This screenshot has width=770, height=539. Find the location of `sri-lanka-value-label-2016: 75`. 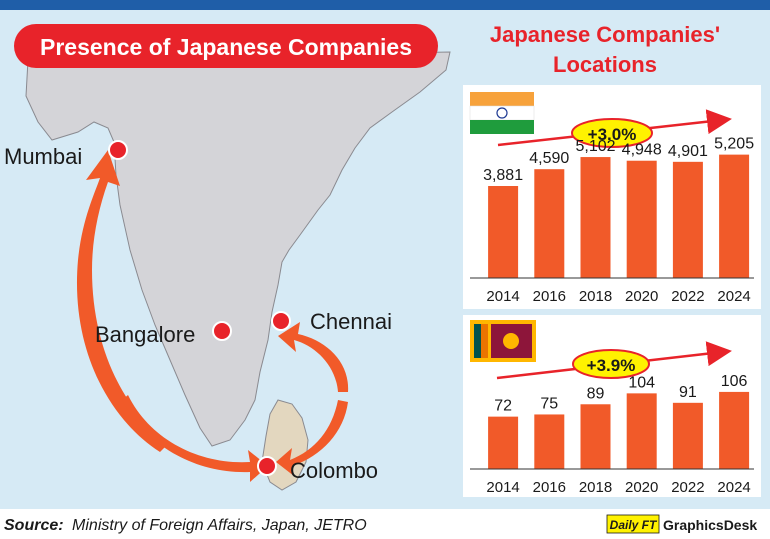

sri-lanka-value-label-2016: 75 is located at coordinates (549, 403).